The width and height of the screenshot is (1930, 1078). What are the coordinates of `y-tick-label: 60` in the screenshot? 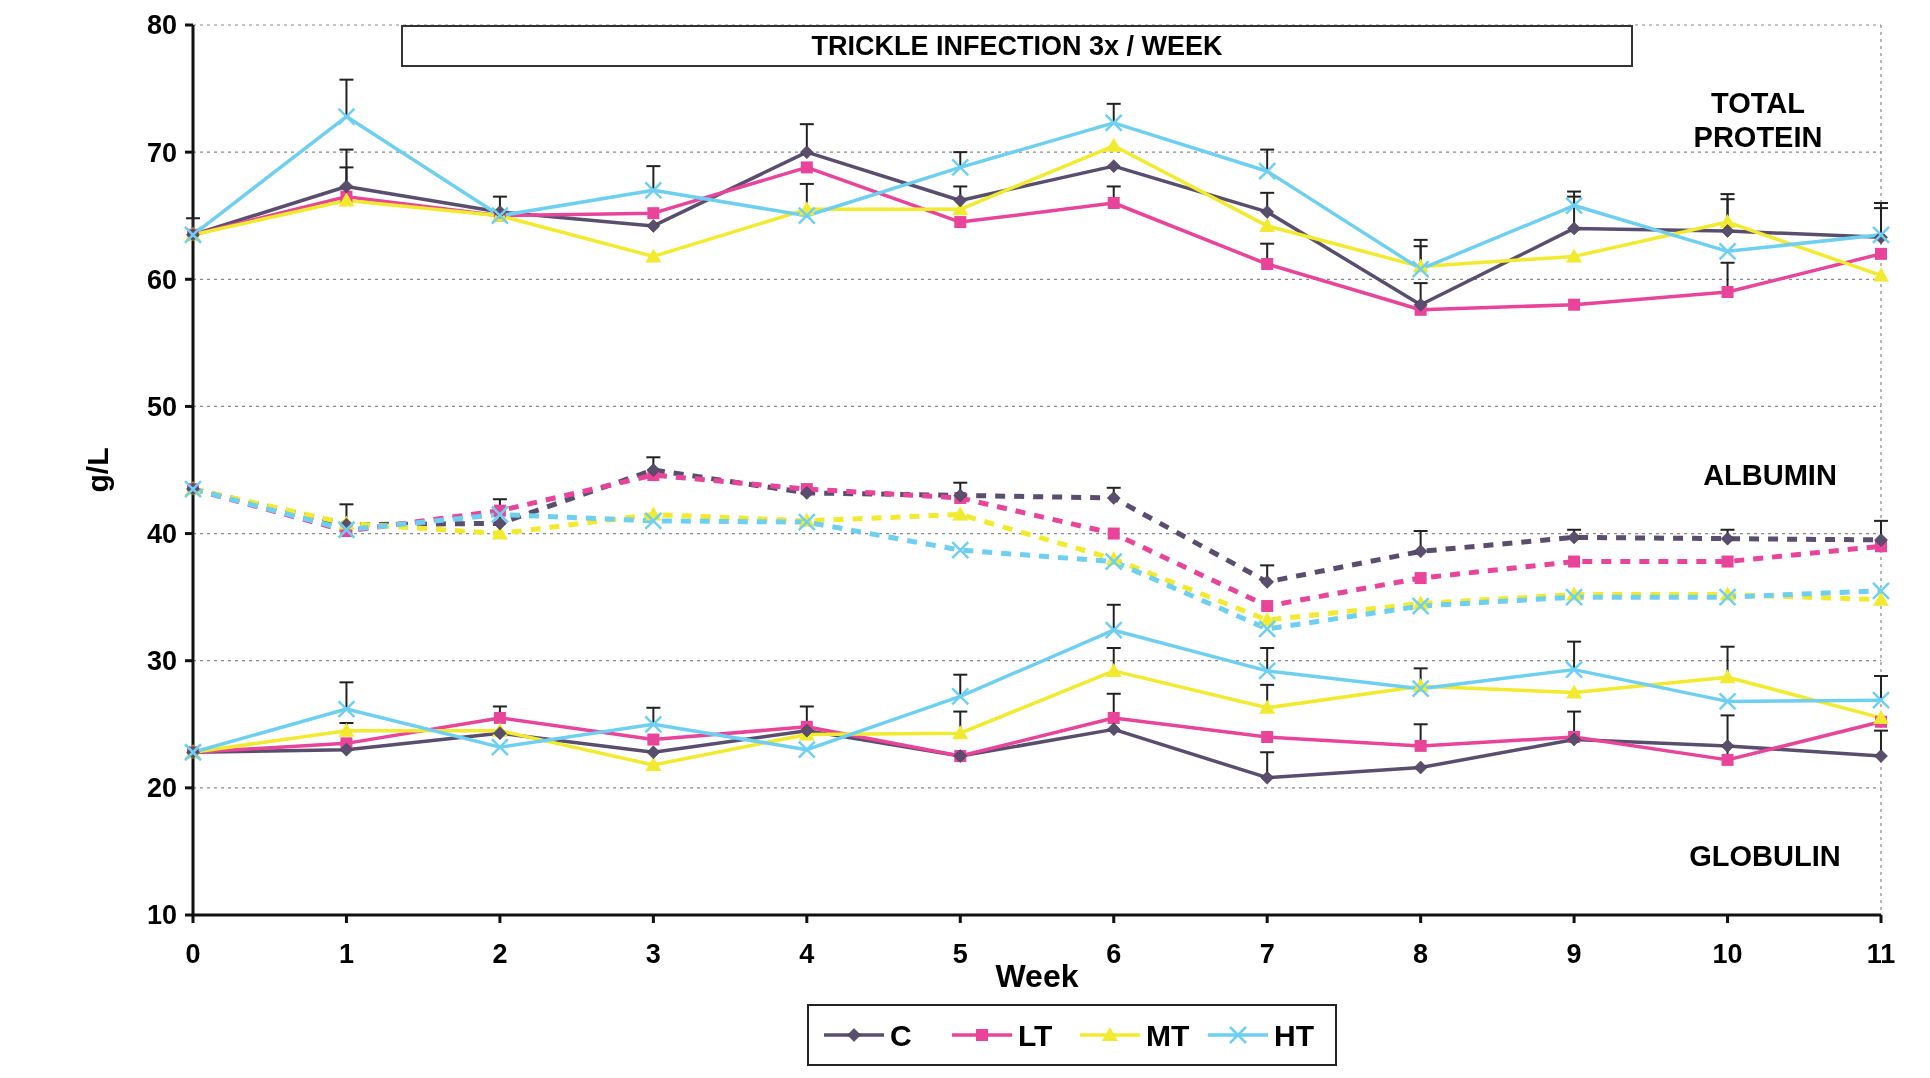 It's located at (161, 279).